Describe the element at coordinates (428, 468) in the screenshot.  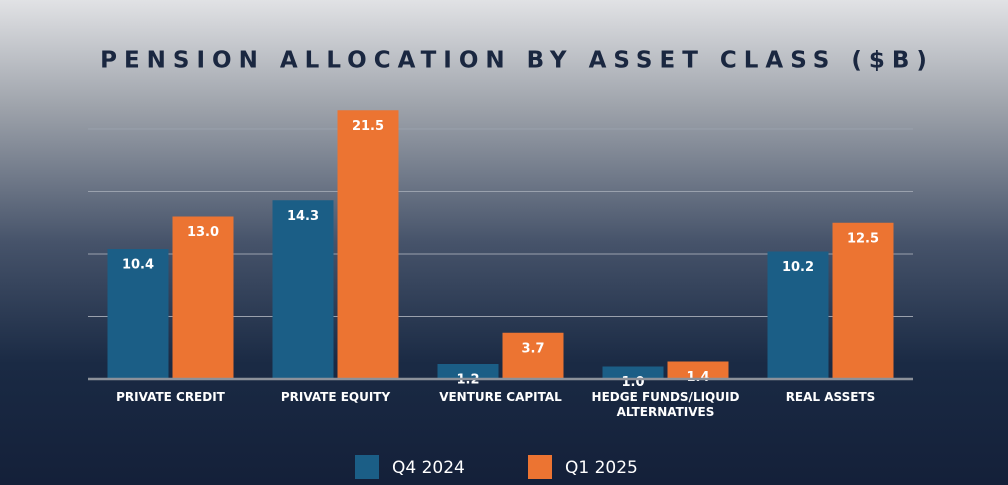
I see `legend-label: Q4 2024` at that location.